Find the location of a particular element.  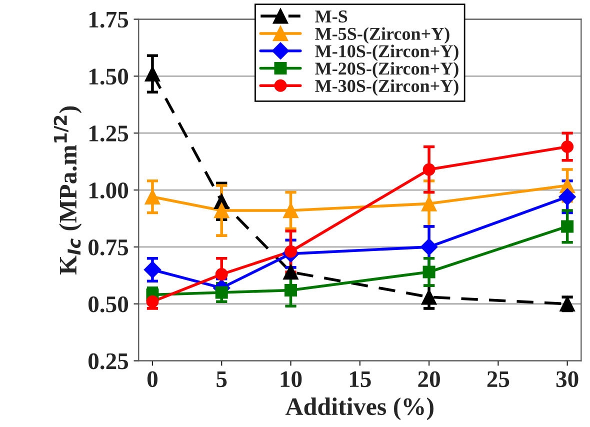

x-tick-label: 30 is located at coordinates (567, 379).